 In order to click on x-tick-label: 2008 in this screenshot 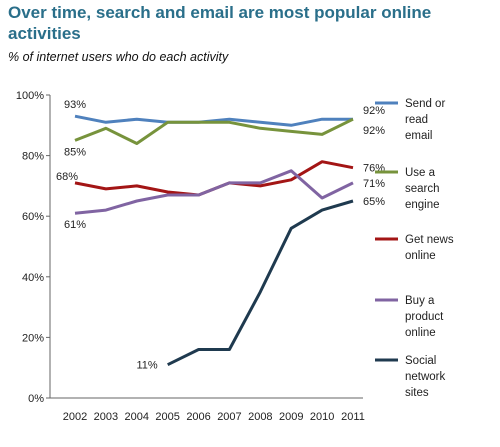, I will do `click(260, 417)`.